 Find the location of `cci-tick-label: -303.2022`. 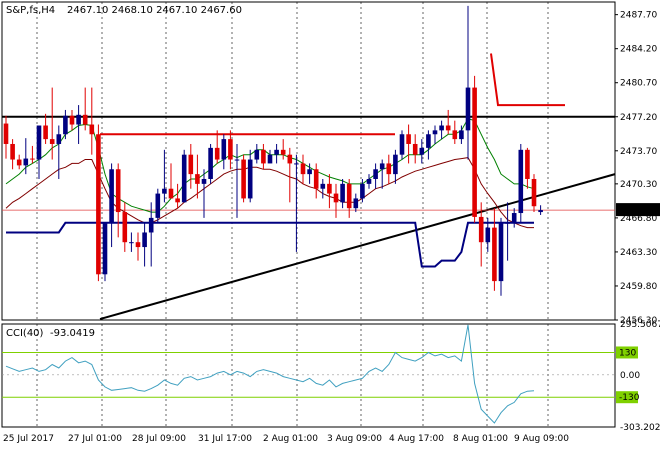

cci-tick-label: -303.2022 is located at coordinates (640, 428).